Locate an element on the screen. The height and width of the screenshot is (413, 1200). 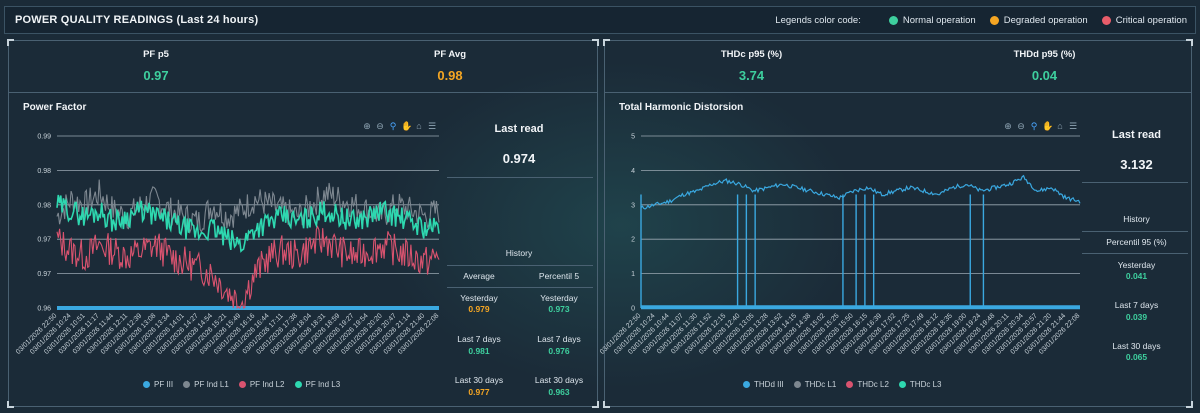
row-percentil-value: 0.963 is located at coordinates (559, 392).